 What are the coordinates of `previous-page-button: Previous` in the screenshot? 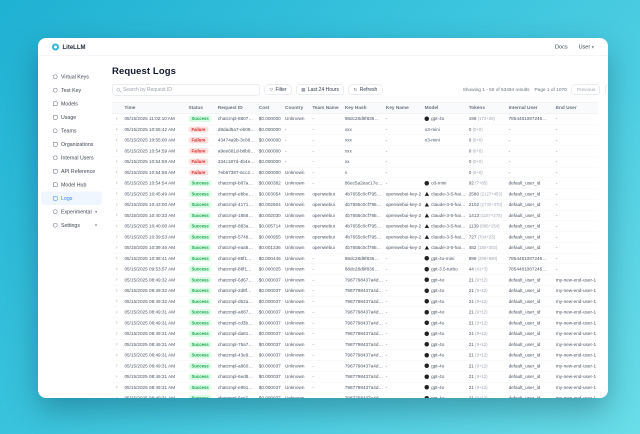 It's located at (586, 89).